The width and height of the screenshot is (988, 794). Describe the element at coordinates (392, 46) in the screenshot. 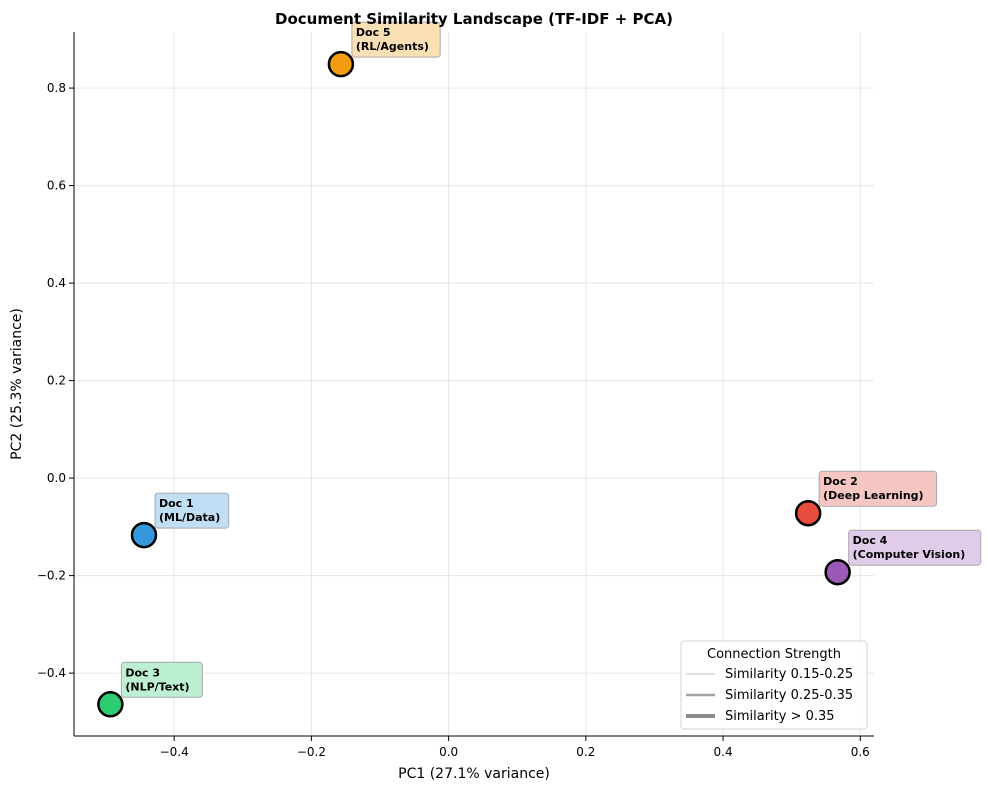

I see `point-topic: (RL/Agents)` at that location.